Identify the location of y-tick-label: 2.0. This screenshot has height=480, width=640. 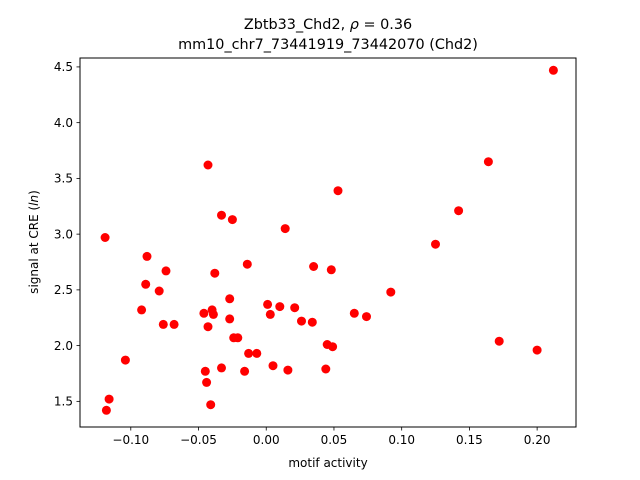
(63, 346).